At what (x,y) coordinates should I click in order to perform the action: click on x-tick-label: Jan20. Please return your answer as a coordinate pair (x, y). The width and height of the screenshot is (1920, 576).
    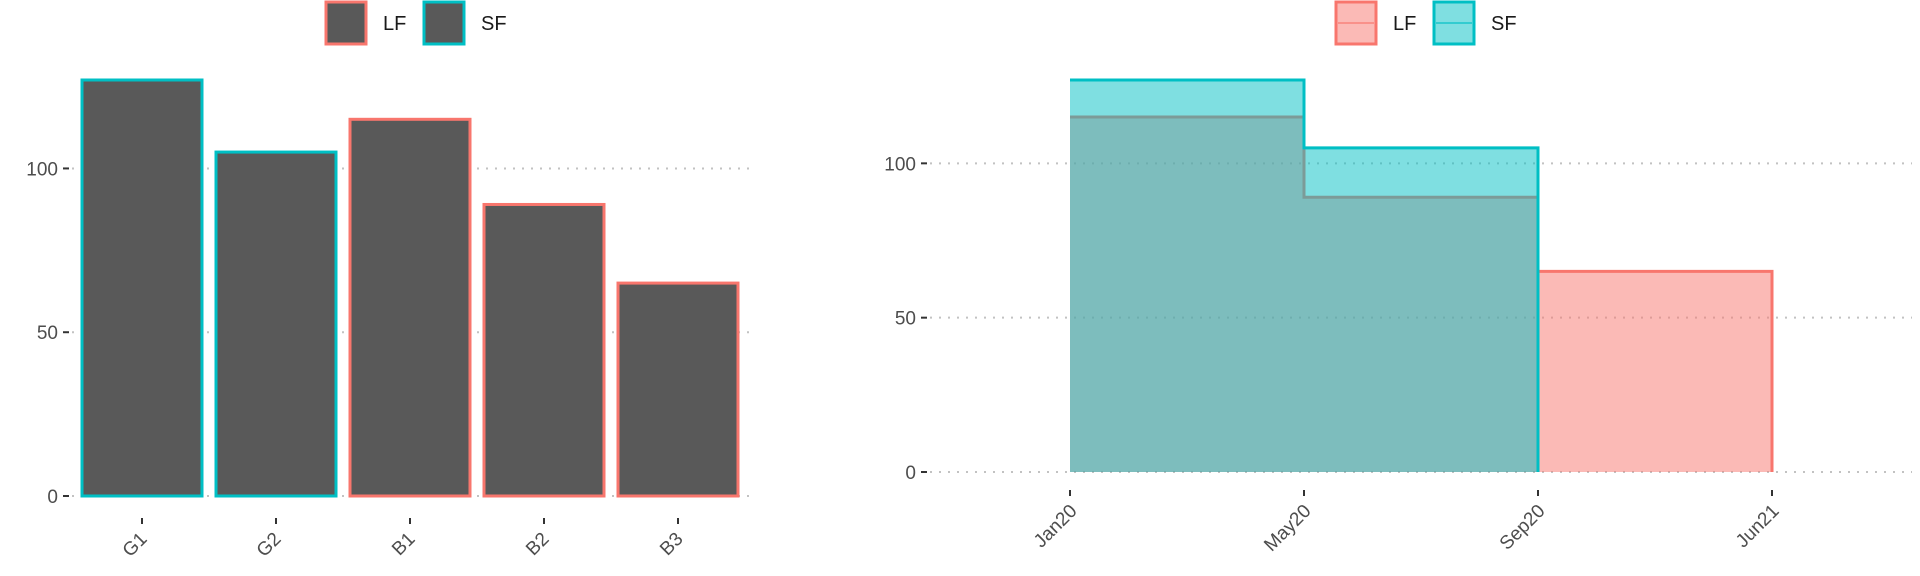
    Looking at the image, I should click on (1055, 526).